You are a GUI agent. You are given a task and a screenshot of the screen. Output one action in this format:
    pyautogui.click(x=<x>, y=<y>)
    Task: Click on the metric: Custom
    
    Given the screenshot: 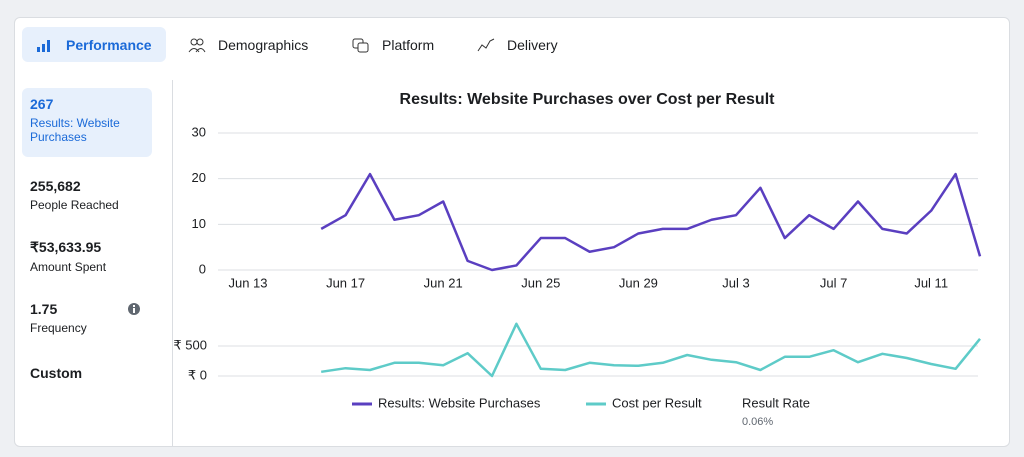 What is the action you would take?
    pyautogui.click(x=87, y=375)
    